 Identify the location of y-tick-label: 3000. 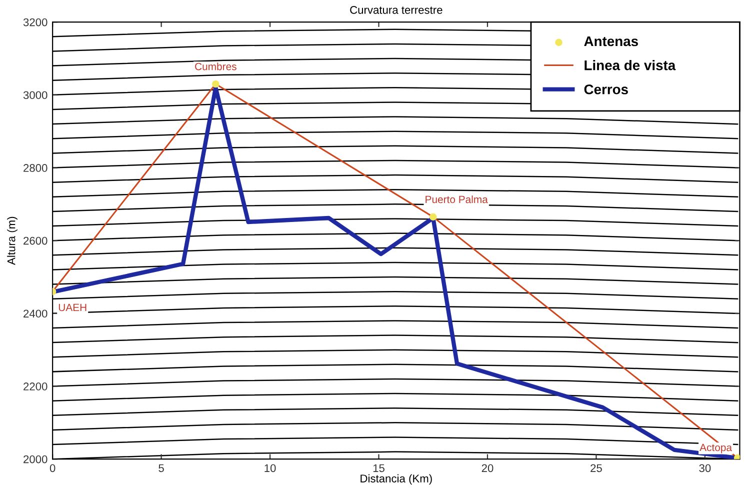
(35, 95).